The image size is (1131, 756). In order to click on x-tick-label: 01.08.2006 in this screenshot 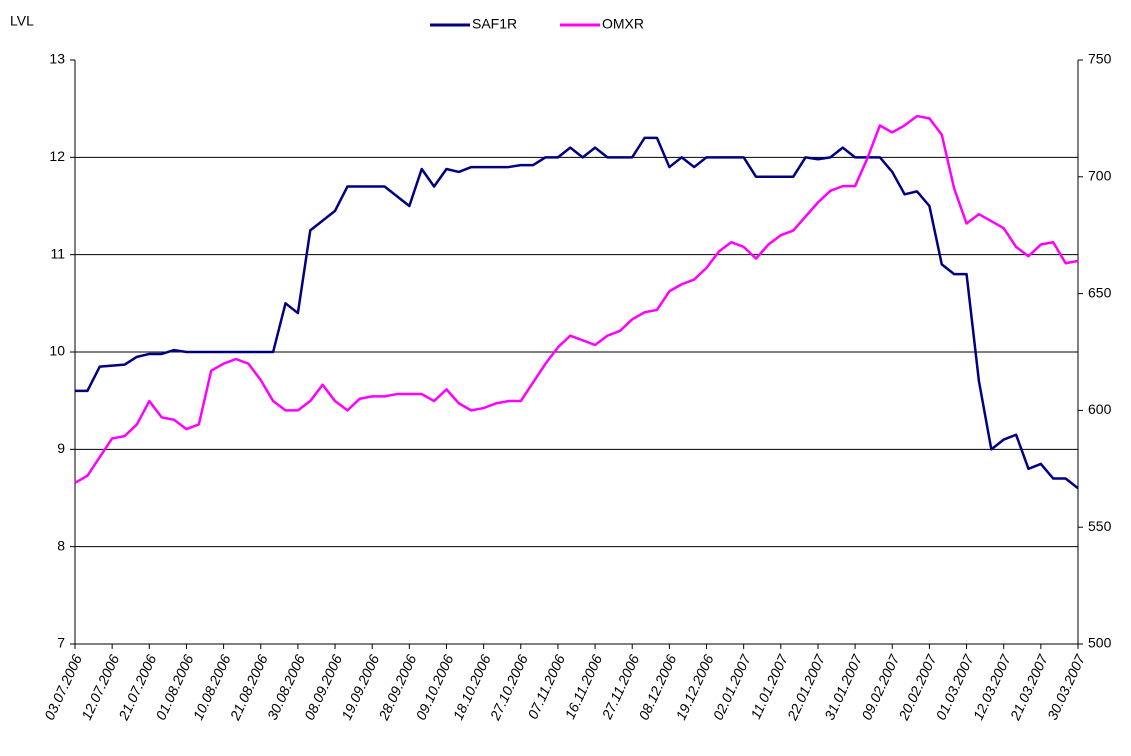, I will do `click(174, 687)`.